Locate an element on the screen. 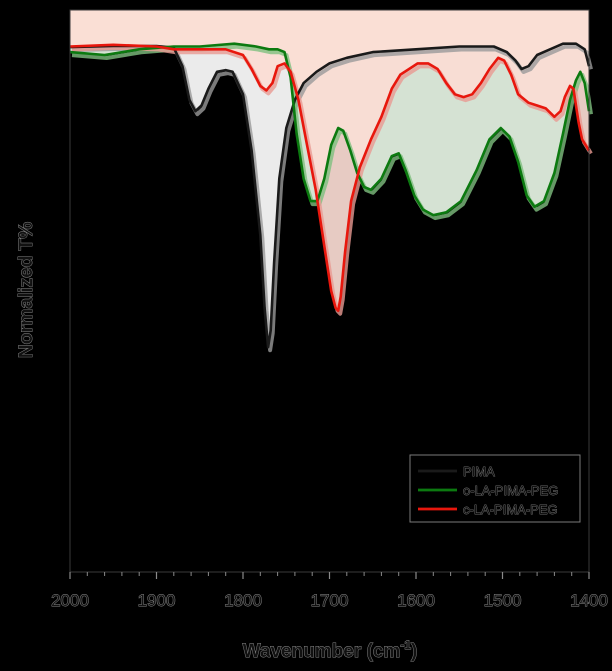 This screenshot has height=671, width=612. x-axis-label: Wavenumber (cm-1) is located at coordinates (330, 650).